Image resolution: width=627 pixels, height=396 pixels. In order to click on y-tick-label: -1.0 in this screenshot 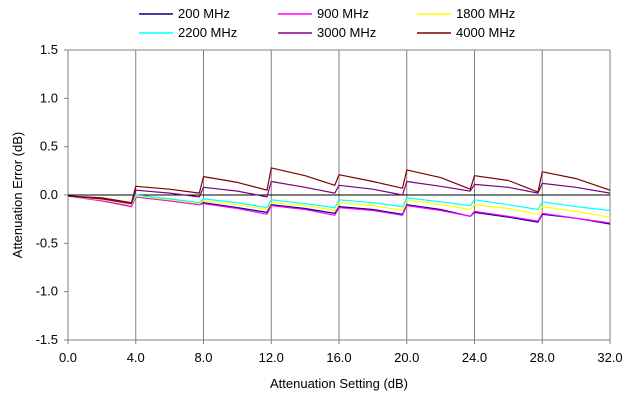, I will do `click(47, 291)`.